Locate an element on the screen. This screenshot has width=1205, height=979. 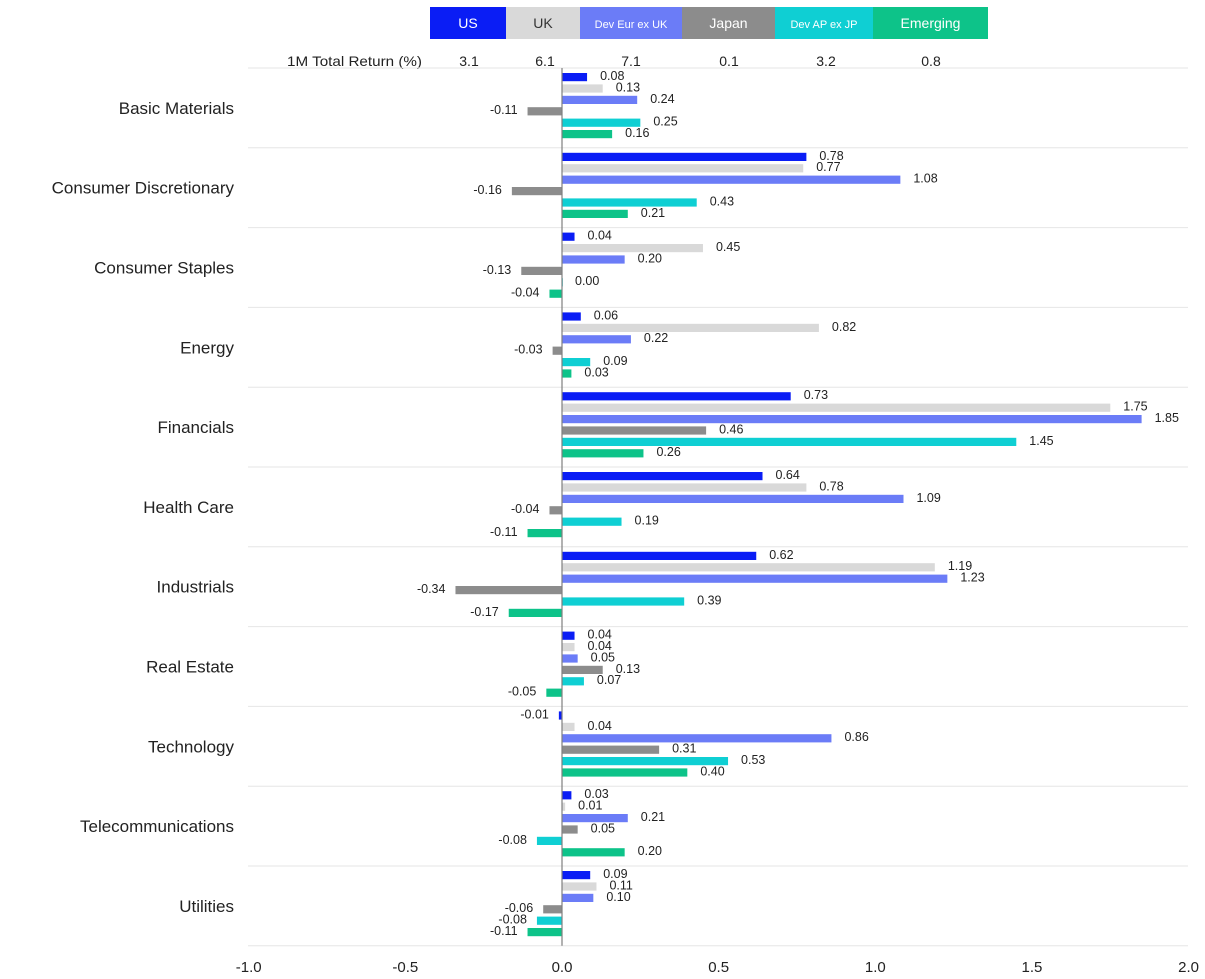
value-label-7-4: 0.07 is located at coordinates (609, 680).